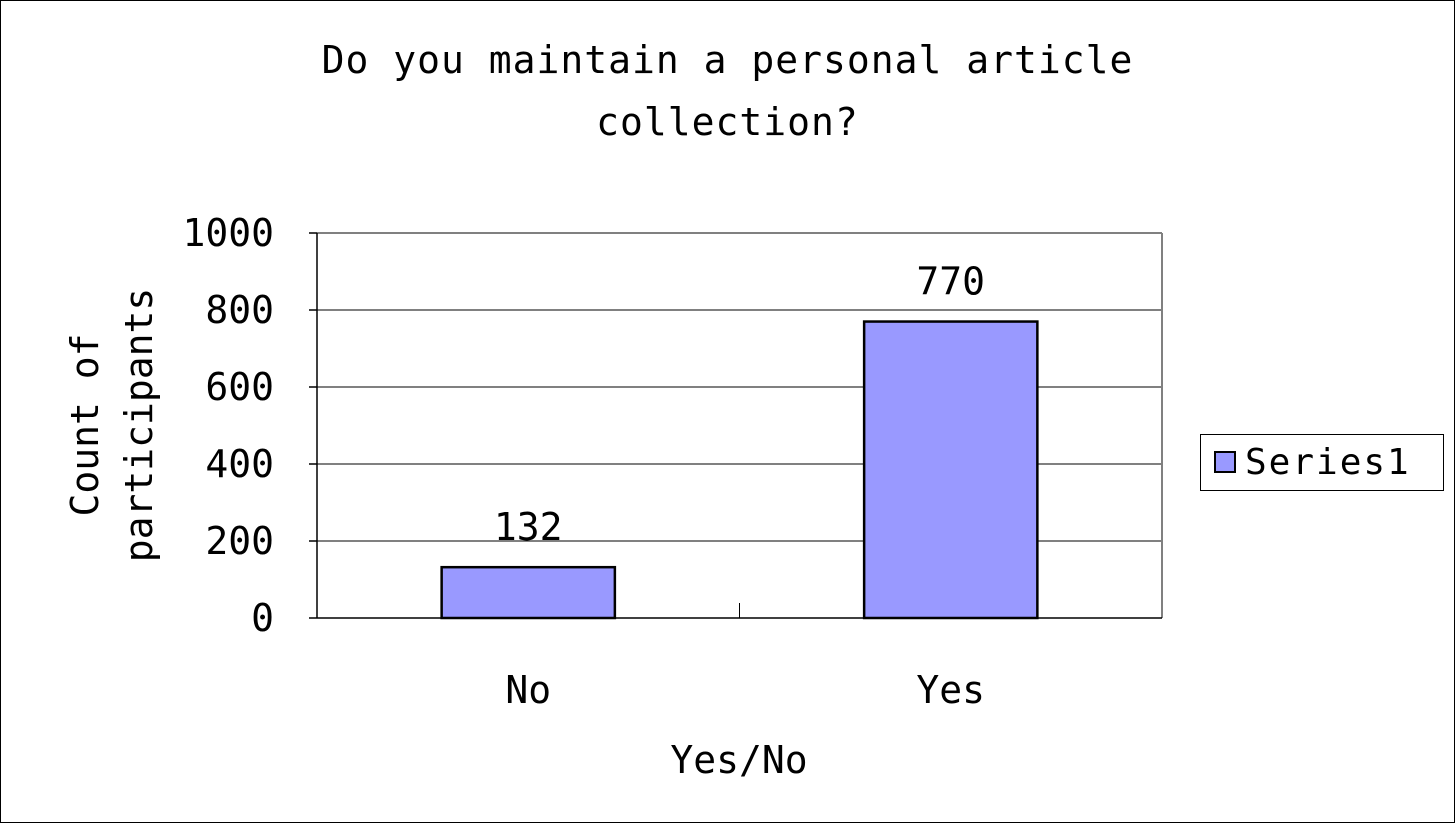 This screenshot has width=1455, height=823. What do you see at coordinates (262, 618) in the screenshot?
I see `y-tick-label-0: 0` at bounding box center [262, 618].